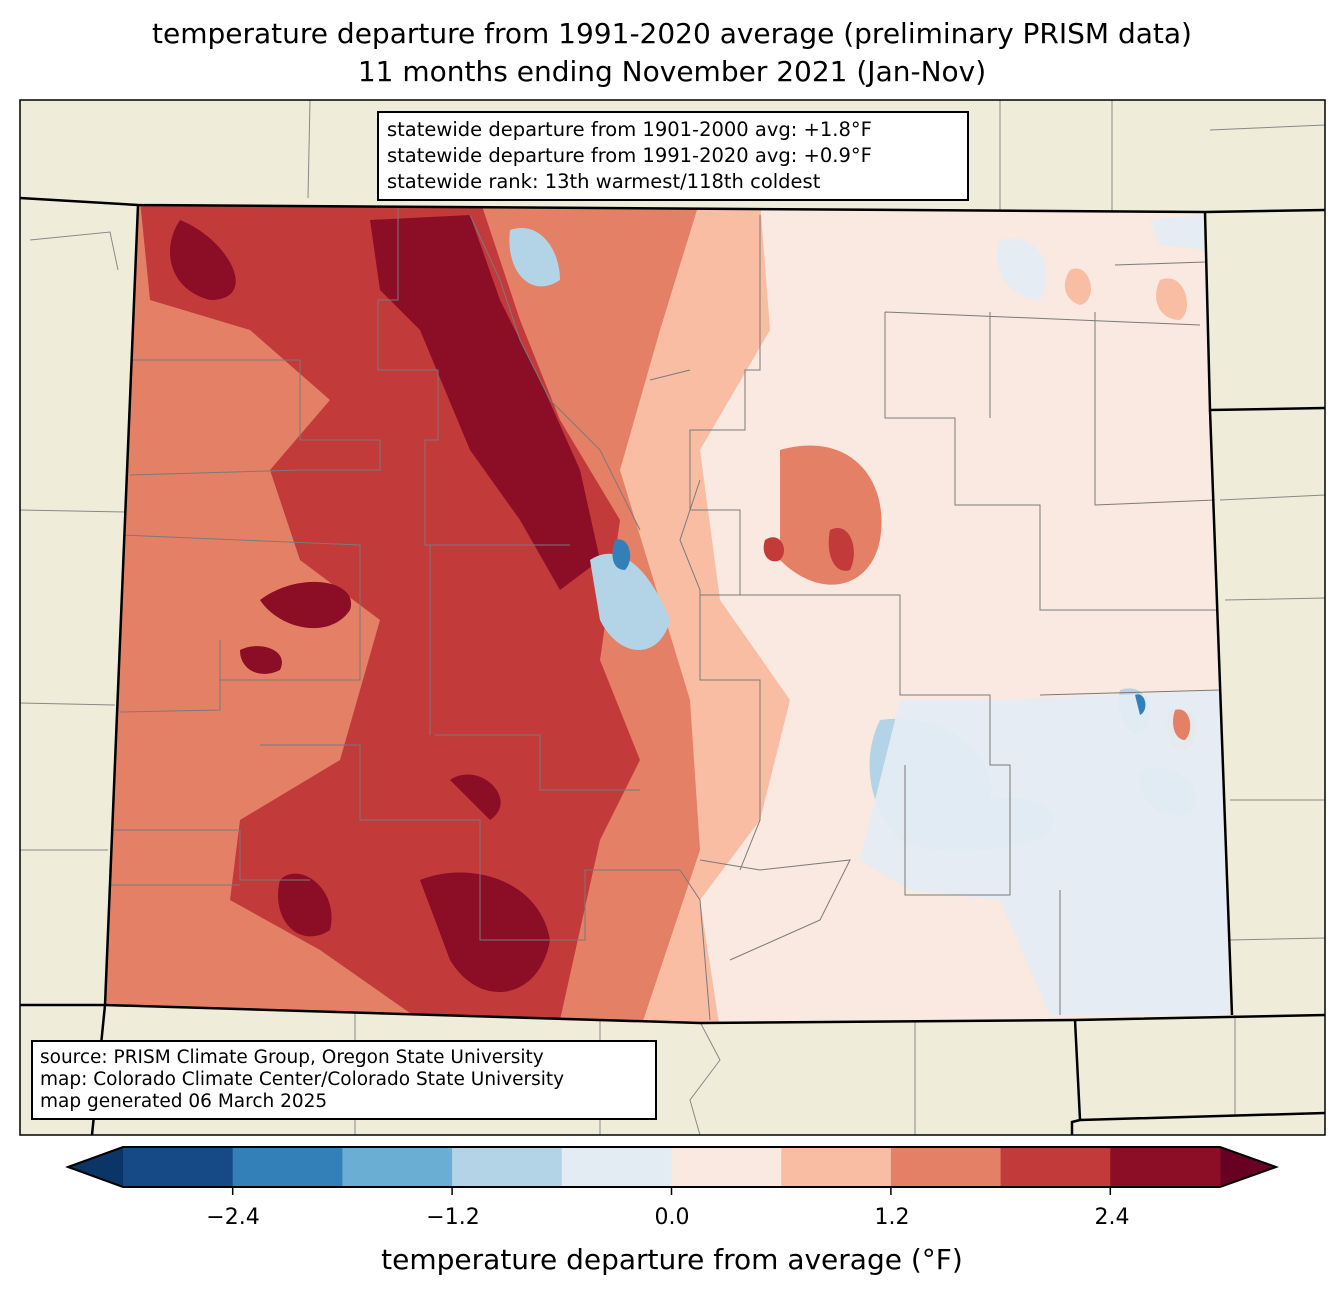 The height and width of the screenshot is (1299, 1344). I want to click on colorbar-tick-label: 0.0, so click(672, 1217).